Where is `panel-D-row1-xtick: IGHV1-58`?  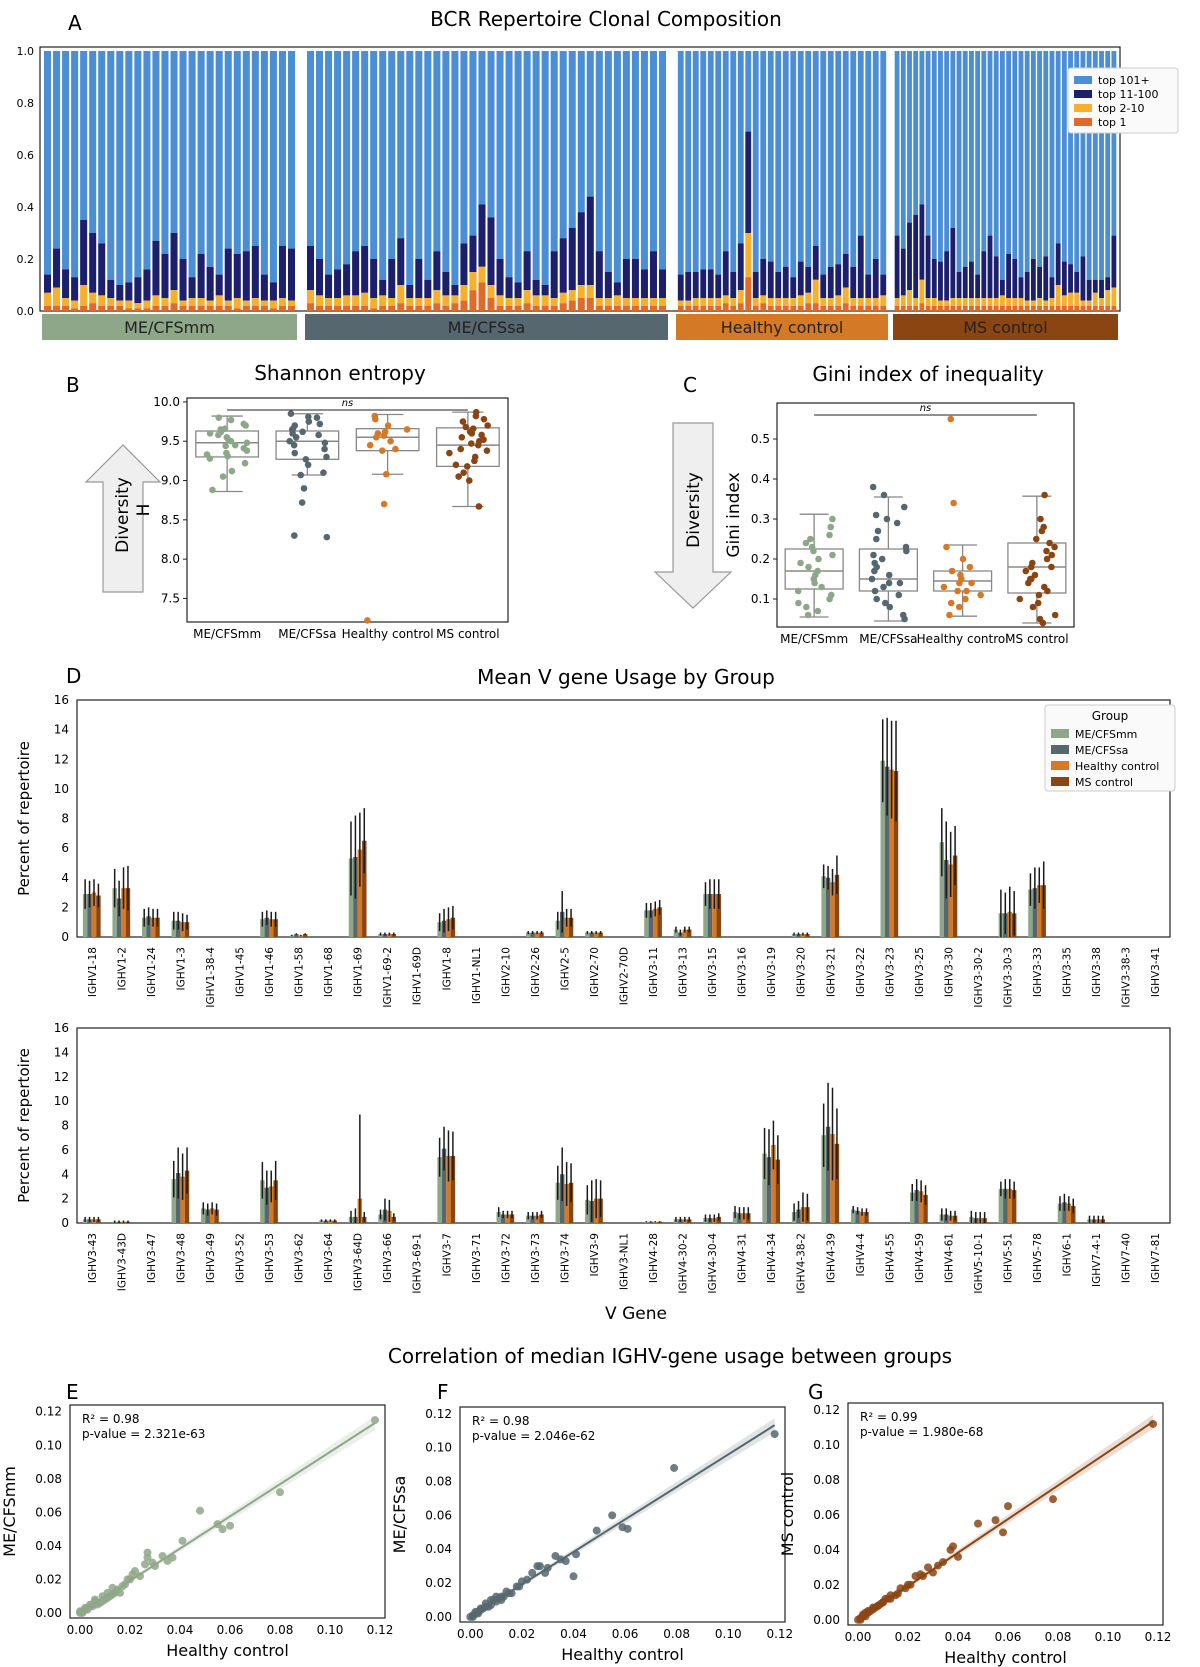
panel-D-row1-xtick: IGHV1-58 is located at coordinates (300, 972).